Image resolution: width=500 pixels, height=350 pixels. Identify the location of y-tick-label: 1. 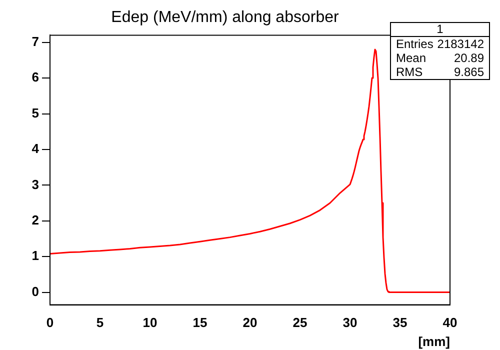
(35, 256).